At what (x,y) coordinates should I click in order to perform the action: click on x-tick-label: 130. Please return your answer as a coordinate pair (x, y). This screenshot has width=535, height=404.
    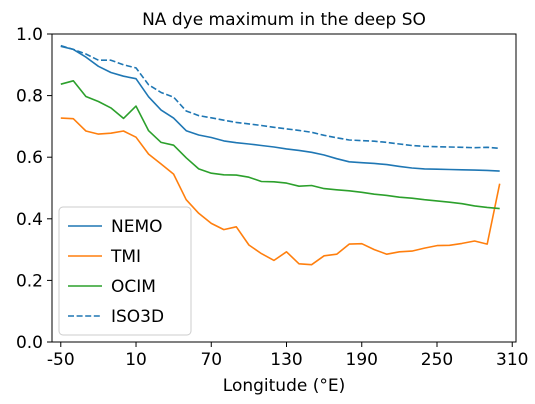
    Looking at the image, I should click on (286, 360).